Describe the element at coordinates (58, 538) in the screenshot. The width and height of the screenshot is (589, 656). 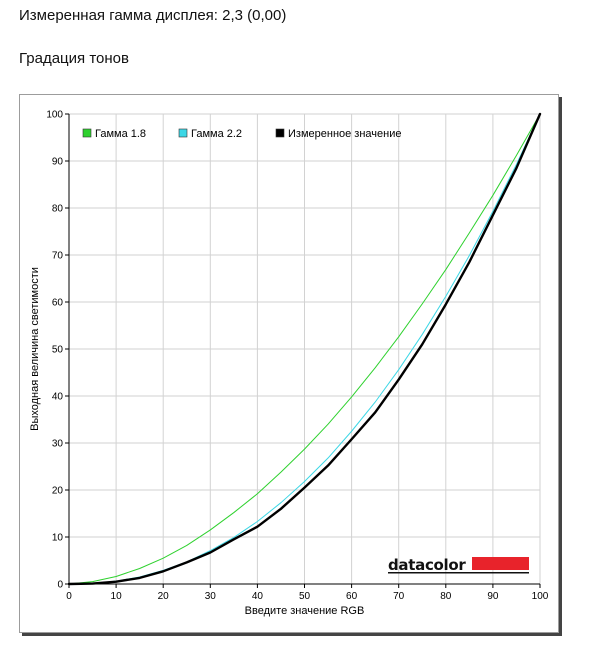
I see `y-tick-label: 10` at that location.